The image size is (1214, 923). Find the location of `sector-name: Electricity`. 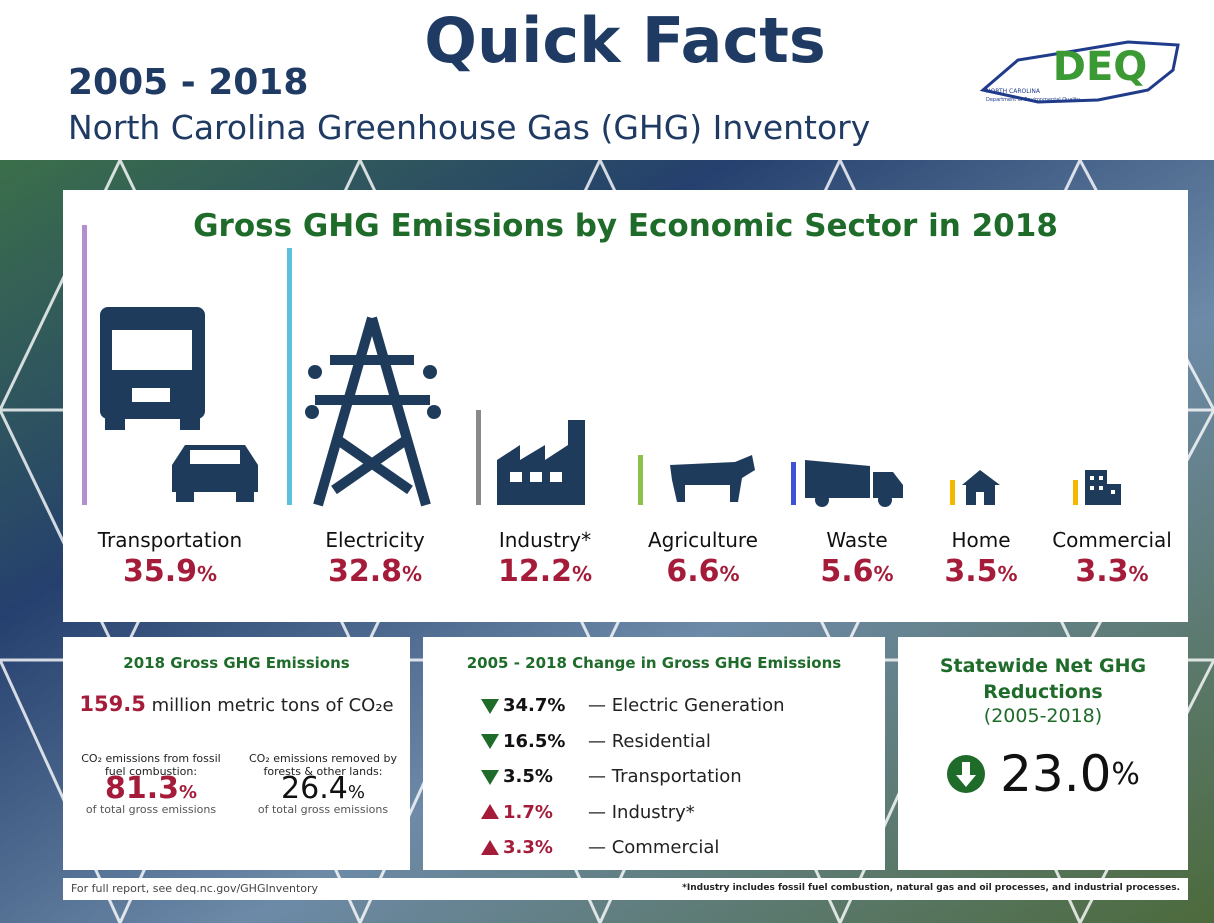

sector-name: Electricity is located at coordinates (375, 540).